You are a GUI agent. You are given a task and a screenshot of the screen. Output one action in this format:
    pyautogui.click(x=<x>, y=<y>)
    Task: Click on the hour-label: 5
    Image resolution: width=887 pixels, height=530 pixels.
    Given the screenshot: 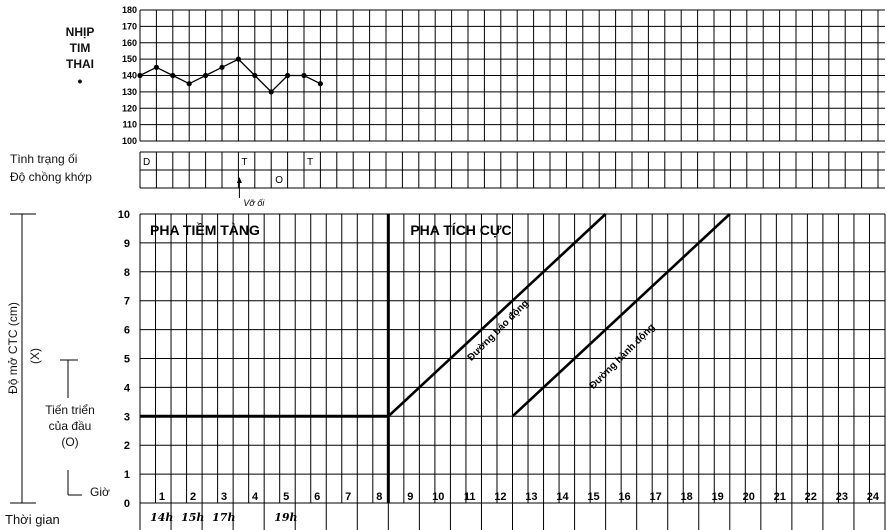 What is the action you would take?
    pyautogui.click(x=286, y=497)
    